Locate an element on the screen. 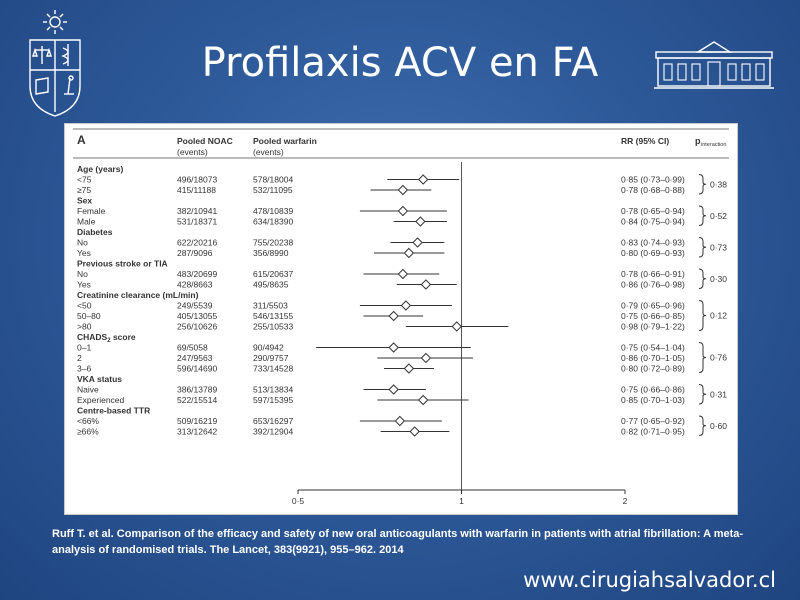 This screenshot has height=600, width=800. row-label: ≥75 is located at coordinates (84, 190).